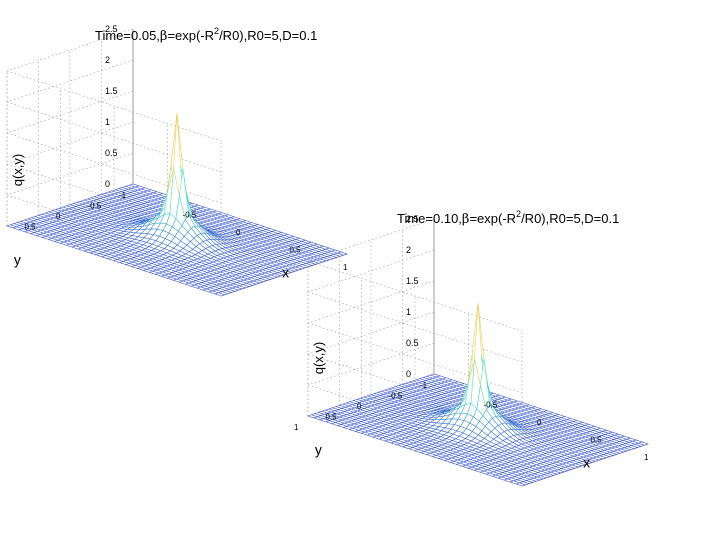  What do you see at coordinates (206, 35) in the screenshot?
I see `chart-title: Time=0.05,β=exp(-R2/R0),R0=5,D=0.1` at bounding box center [206, 35].